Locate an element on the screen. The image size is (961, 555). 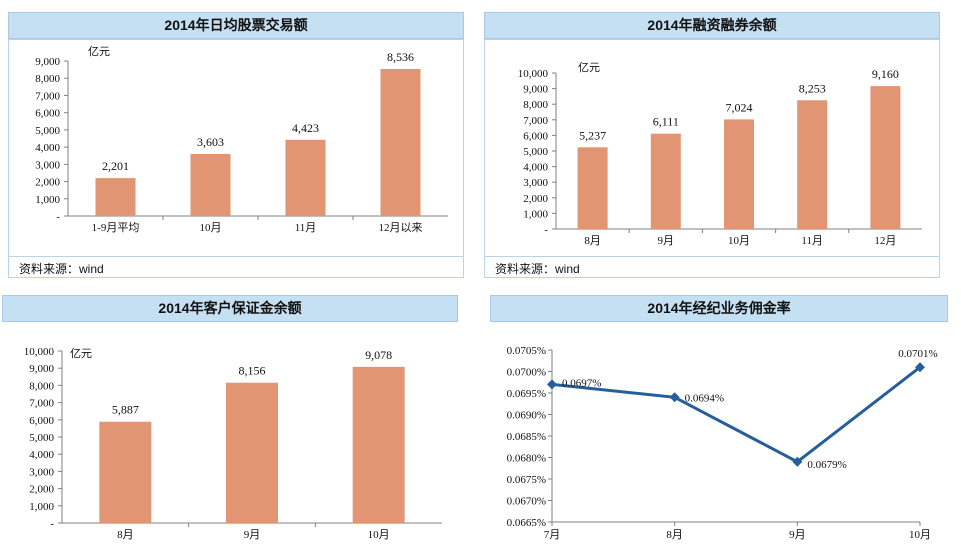
x-tick-label: 7月 is located at coordinates (552, 535).